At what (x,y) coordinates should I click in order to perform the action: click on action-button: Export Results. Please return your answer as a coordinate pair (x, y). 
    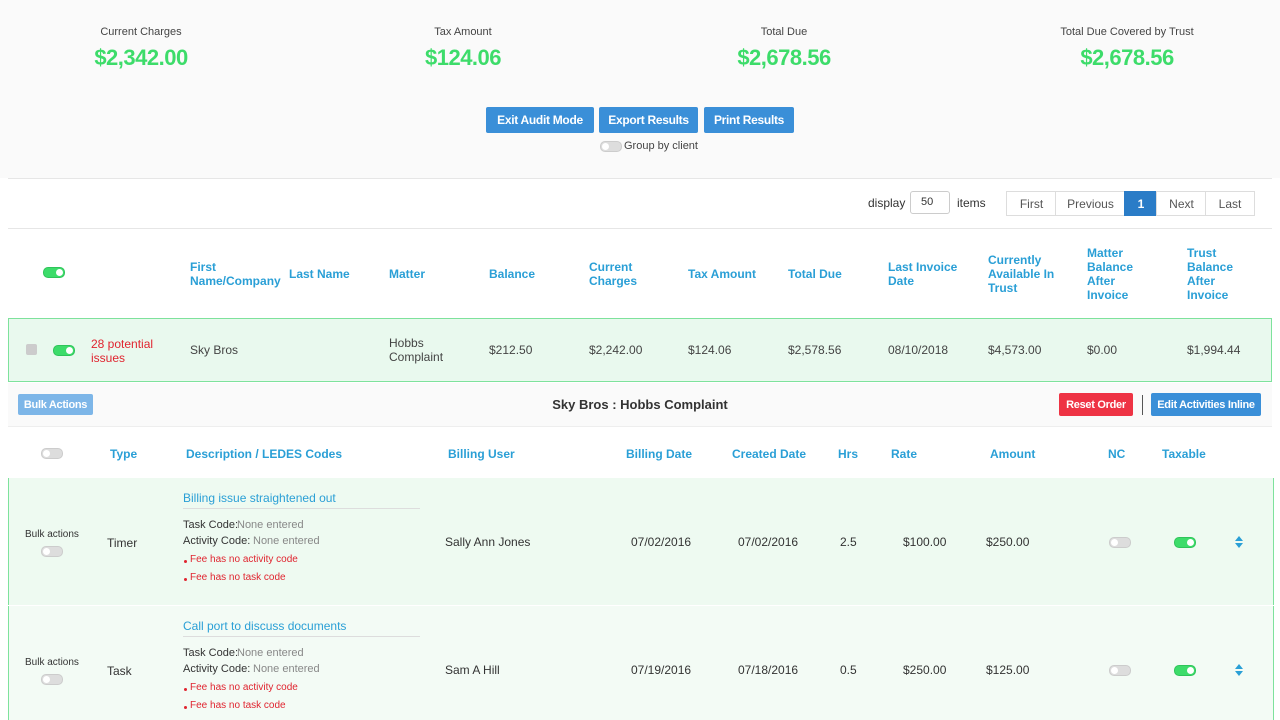
    Looking at the image, I should click on (648, 120).